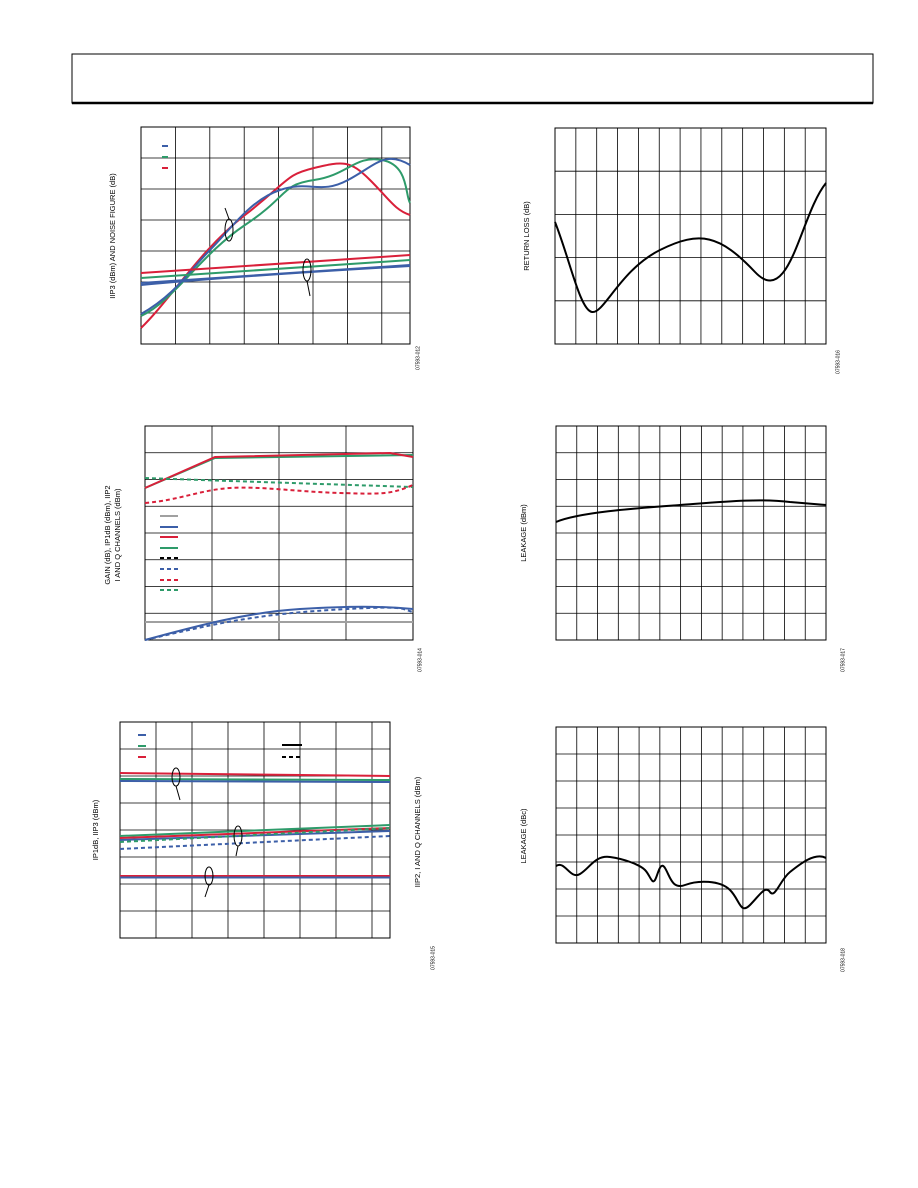 The height and width of the screenshot is (1188, 918). What do you see at coordinates (95, 829) in the screenshot?
I see `y-axis-label: IP1dB, IIP3 (dBm)` at bounding box center [95, 829].